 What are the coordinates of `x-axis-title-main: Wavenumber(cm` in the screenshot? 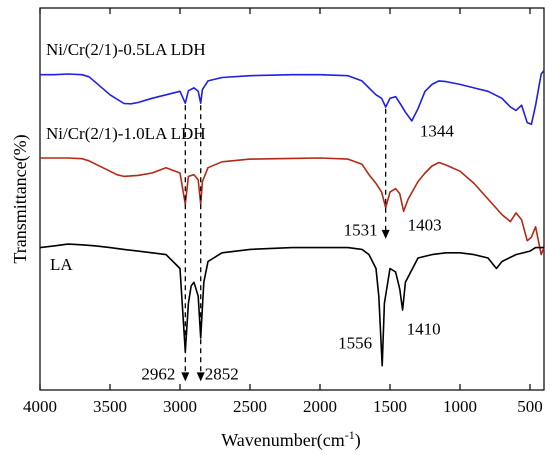 It's located at (283, 440).